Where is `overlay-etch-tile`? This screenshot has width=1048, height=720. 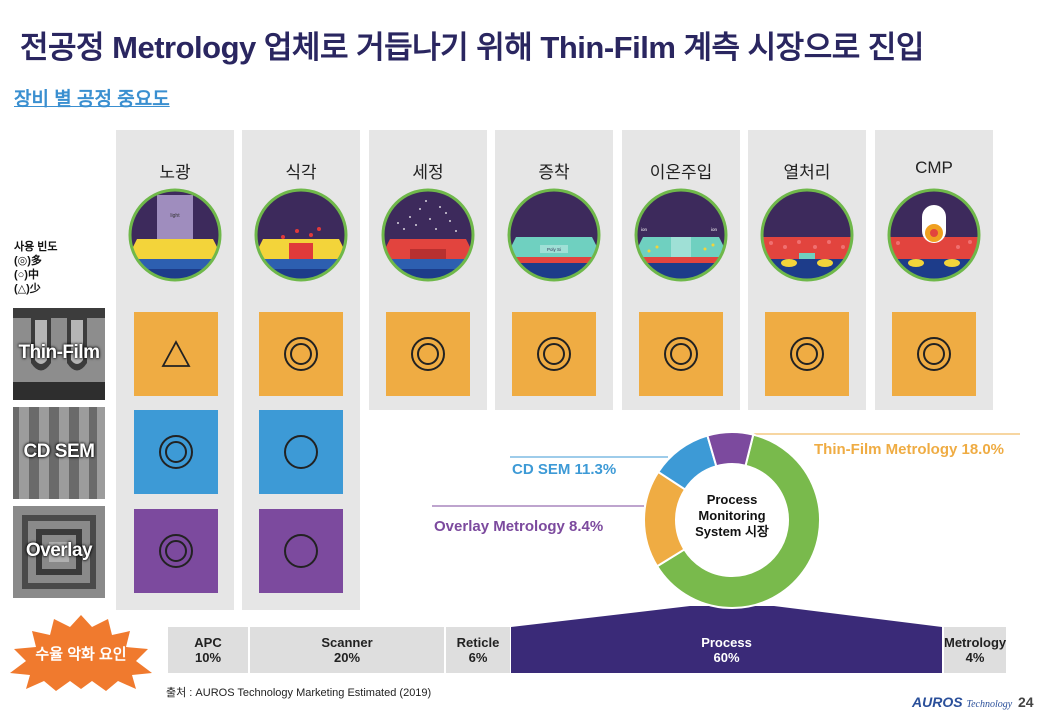 overlay-etch-tile is located at coordinates (301, 551).